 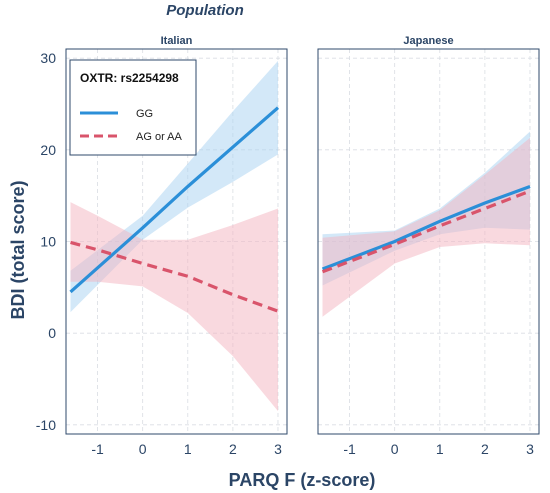 I want to click on y-tick-label: 10, so click(x=48, y=242).